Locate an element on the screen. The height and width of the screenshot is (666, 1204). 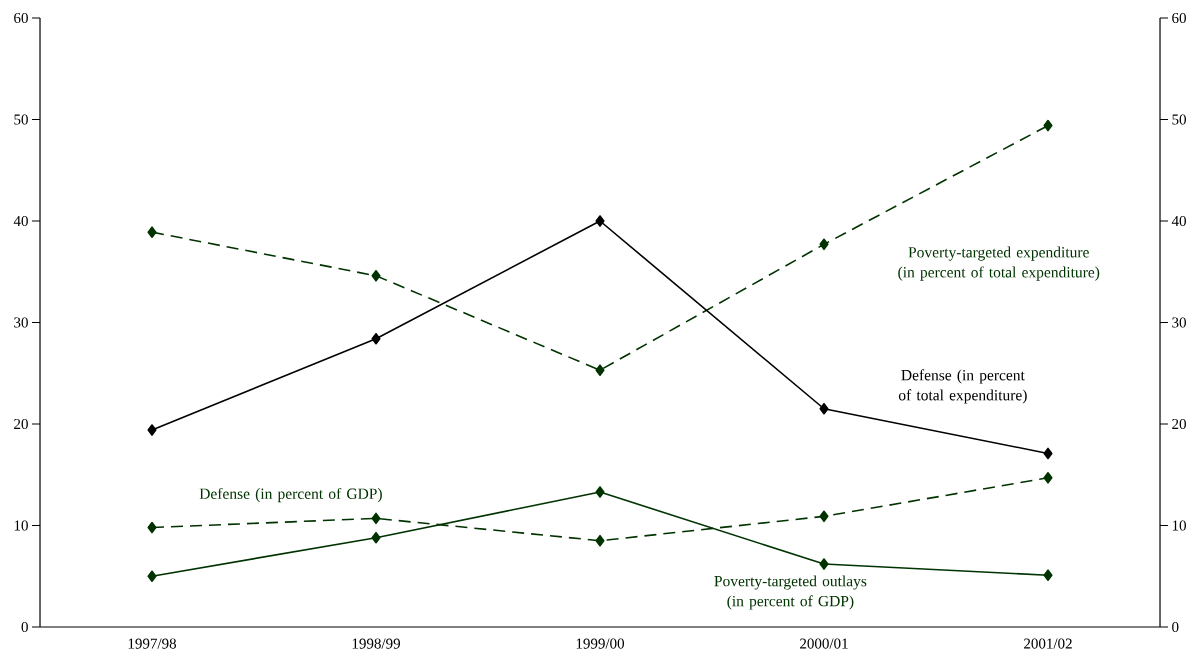
y-tick-label: 0 is located at coordinates (24, 627).